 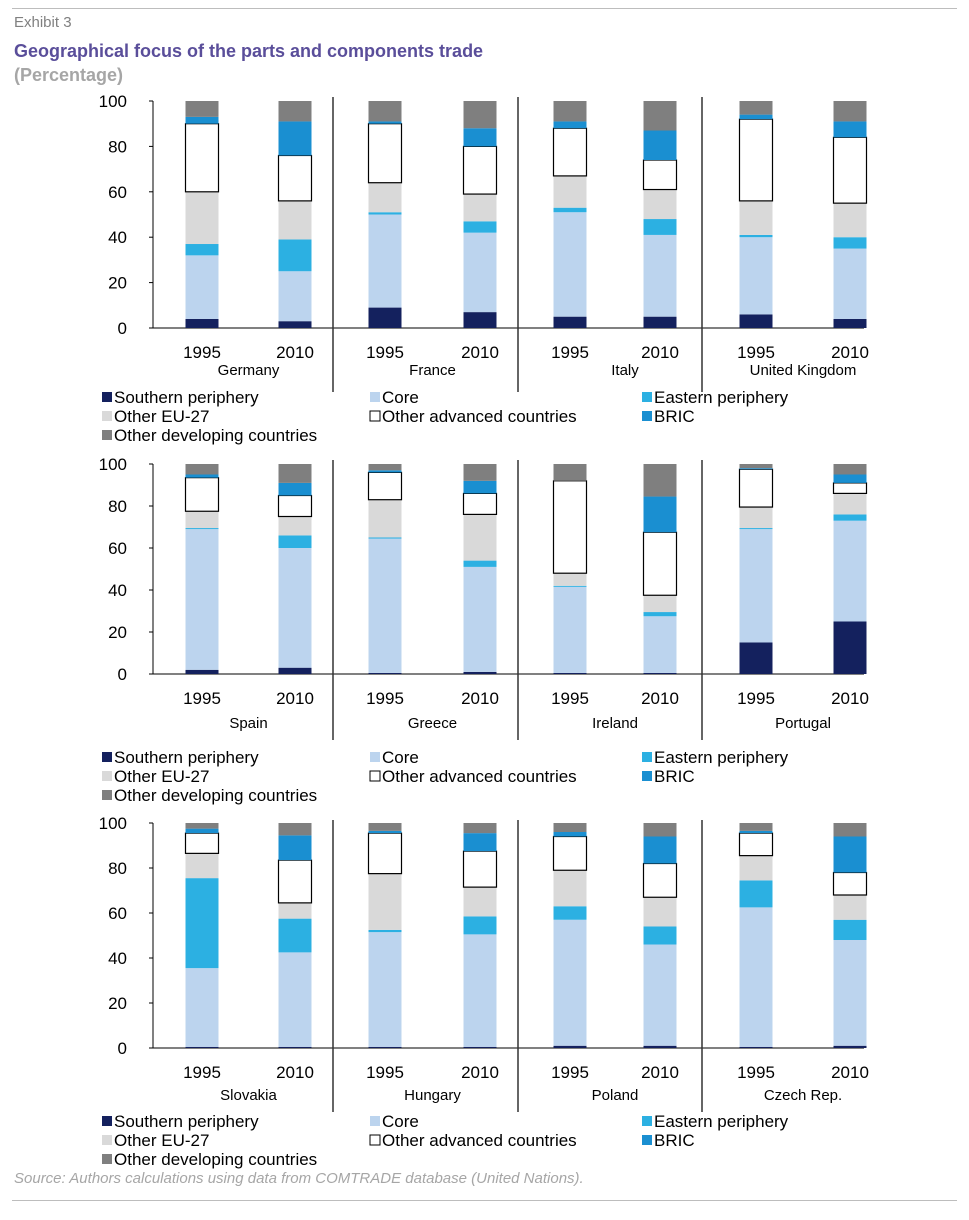 What do you see at coordinates (480, 320) in the screenshot?
I see `bar-segment-france-2010-southern-periphery` at bounding box center [480, 320].